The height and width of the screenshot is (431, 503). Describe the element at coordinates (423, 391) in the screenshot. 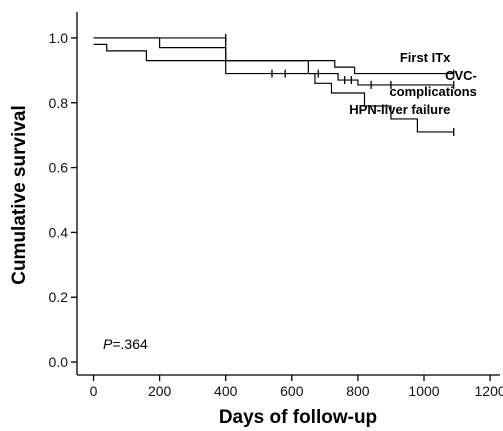

I see `x-tick-label: 1000` at that location.